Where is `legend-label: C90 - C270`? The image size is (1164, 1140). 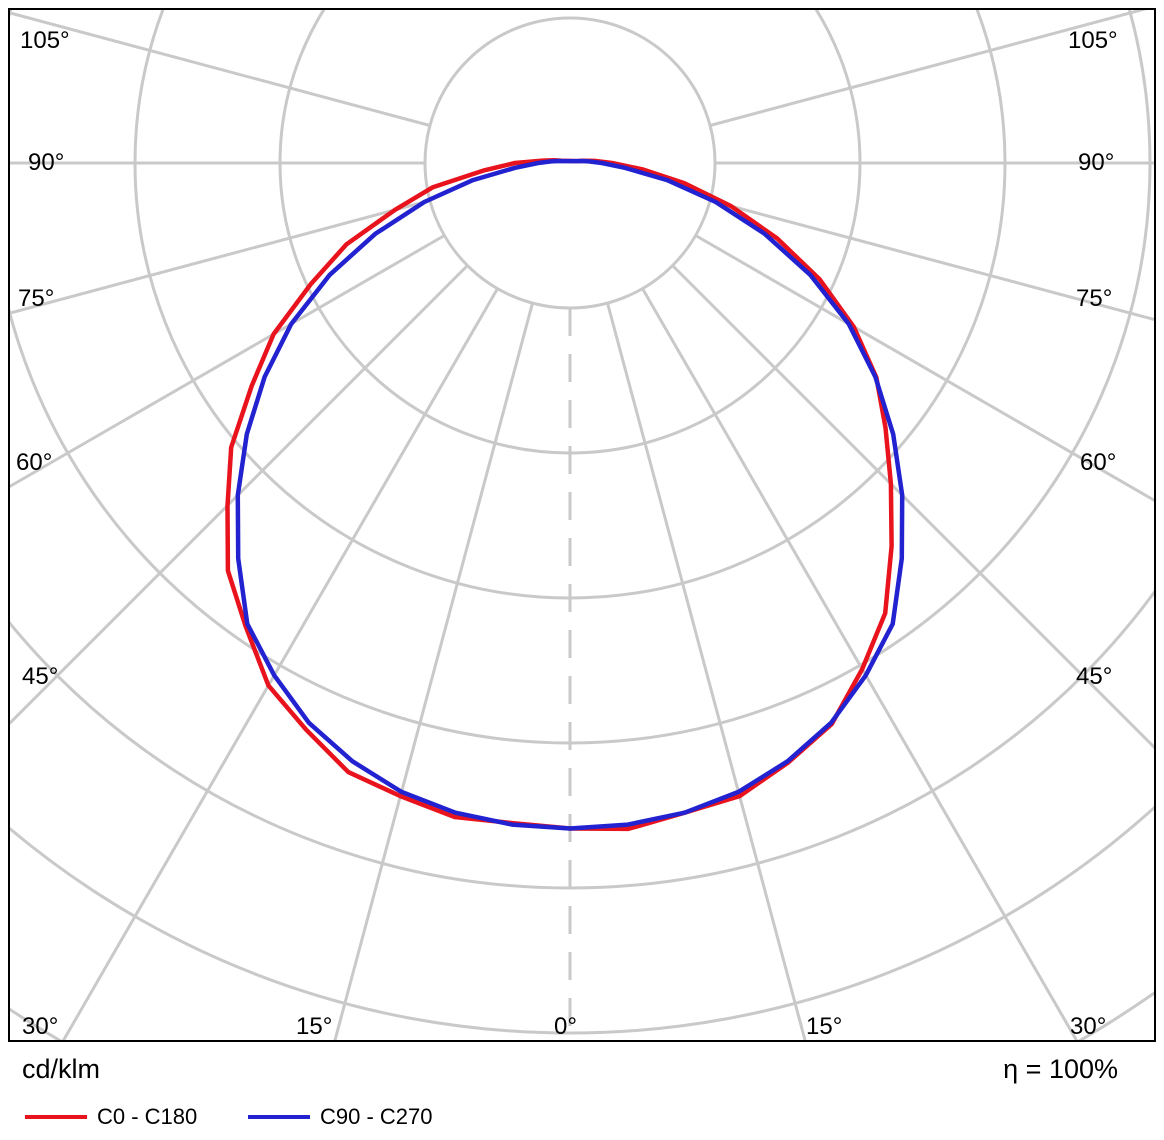
legend-label: C90 - C270 is located at coordinates (376, 1116).